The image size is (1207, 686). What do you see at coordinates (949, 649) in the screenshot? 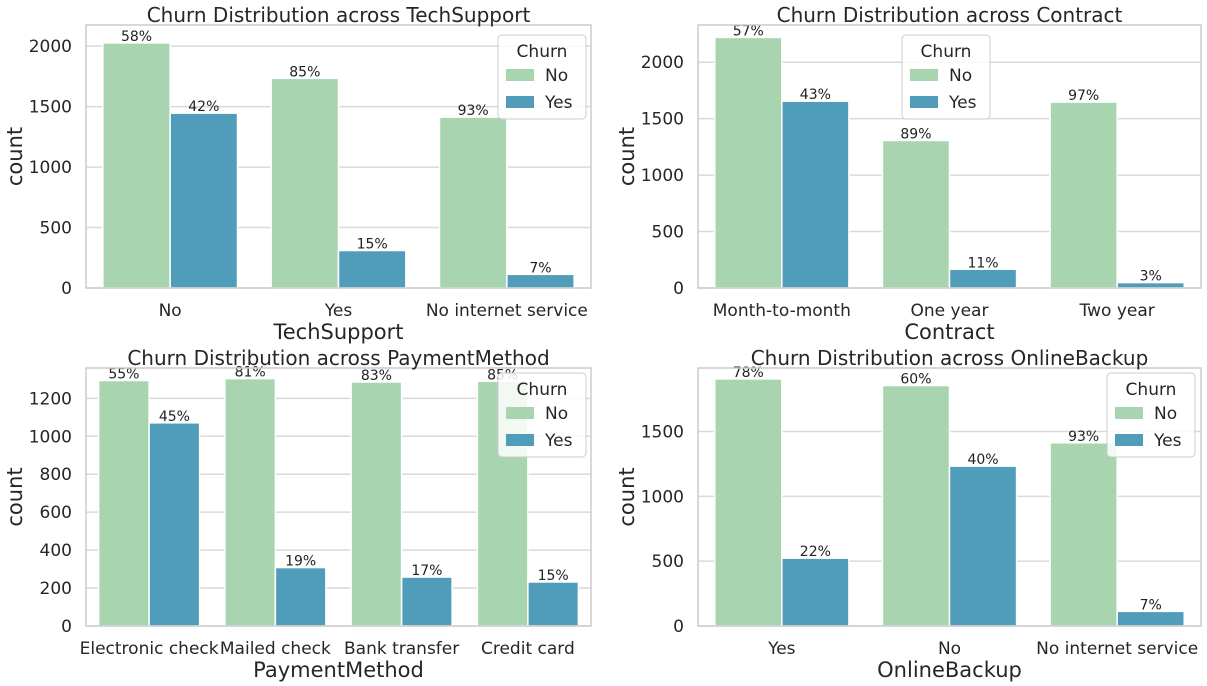
I see `x-tick-label: No` at bounding box center [949, 649].